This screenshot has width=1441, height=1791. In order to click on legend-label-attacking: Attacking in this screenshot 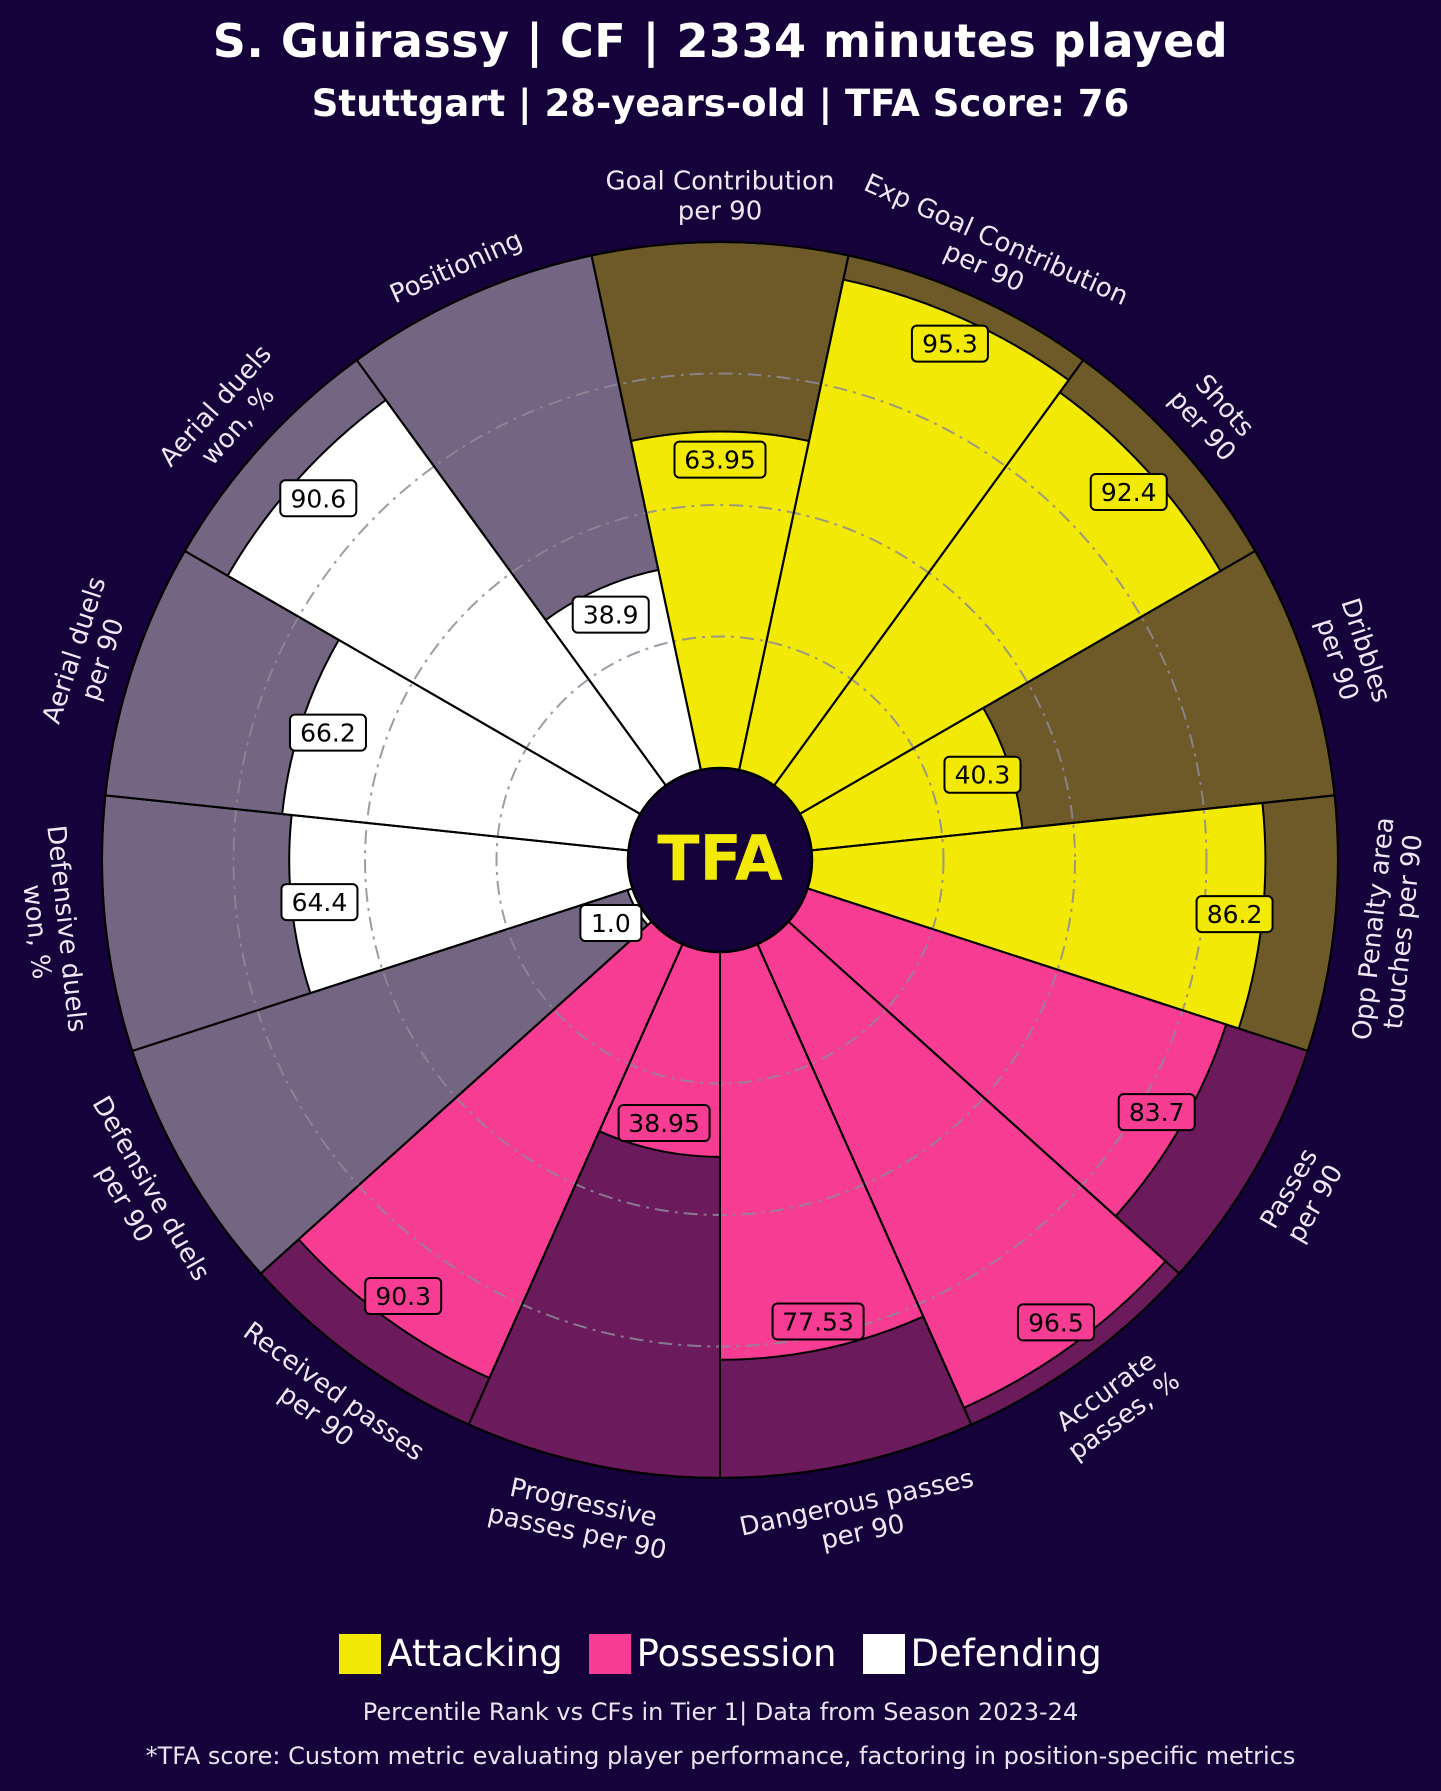, I will do `click(475, 1653)`.